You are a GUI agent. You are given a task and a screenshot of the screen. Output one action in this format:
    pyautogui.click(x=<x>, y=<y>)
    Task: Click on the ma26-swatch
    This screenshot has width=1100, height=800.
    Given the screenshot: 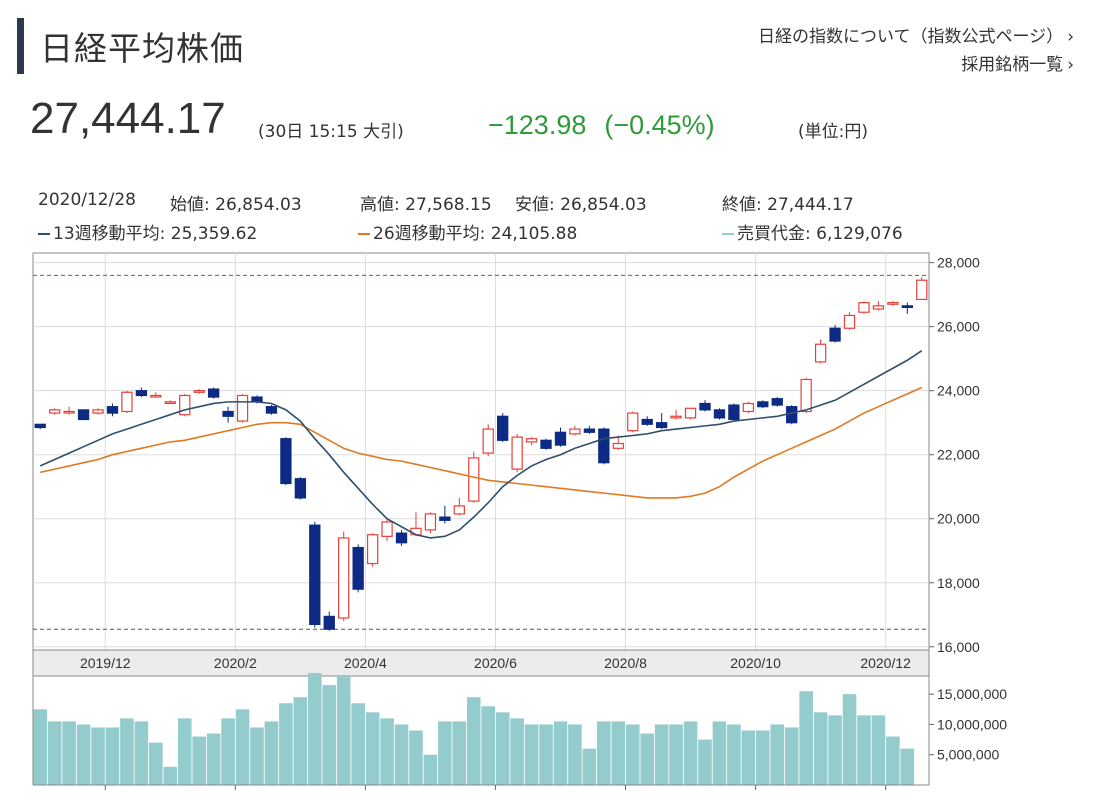 What is the action you would take?
    pyautogui.click(x=364, y=234)
    